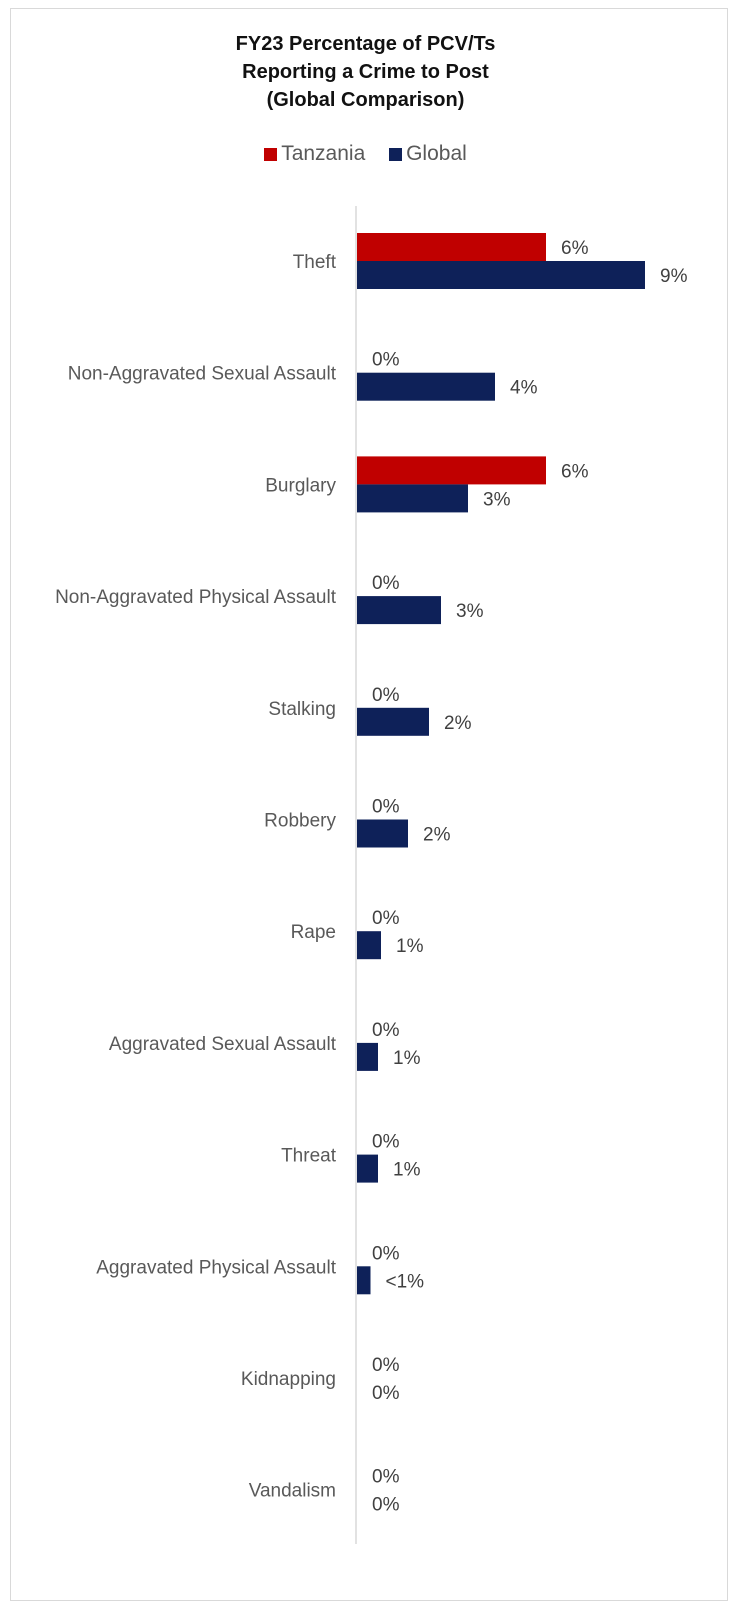  I want to click on data-label-global-non-aggravated-physical-assault: 3%, so click(470, 611).